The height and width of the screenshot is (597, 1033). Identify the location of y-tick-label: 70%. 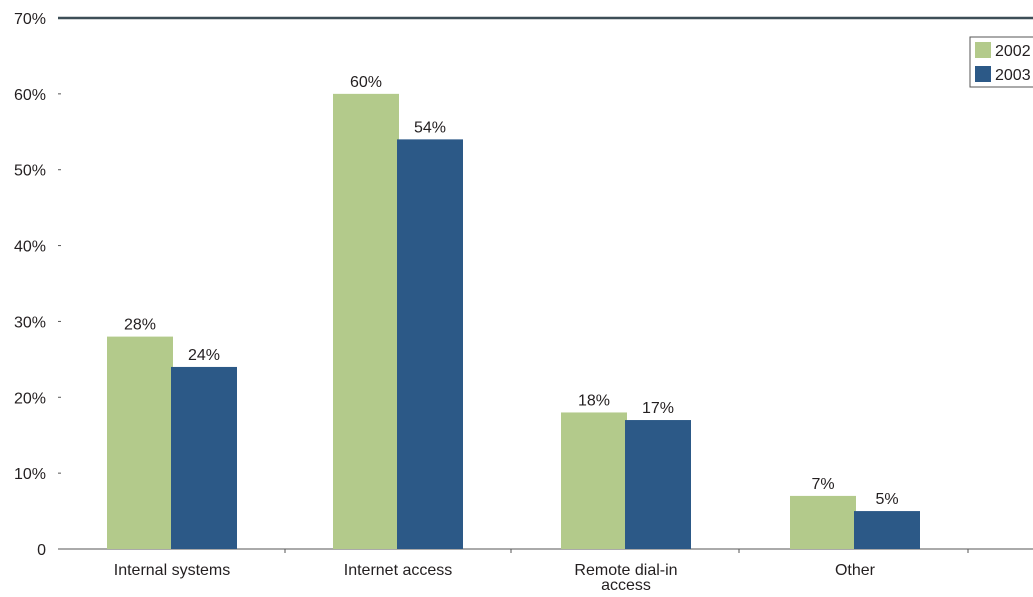
(30, 19).